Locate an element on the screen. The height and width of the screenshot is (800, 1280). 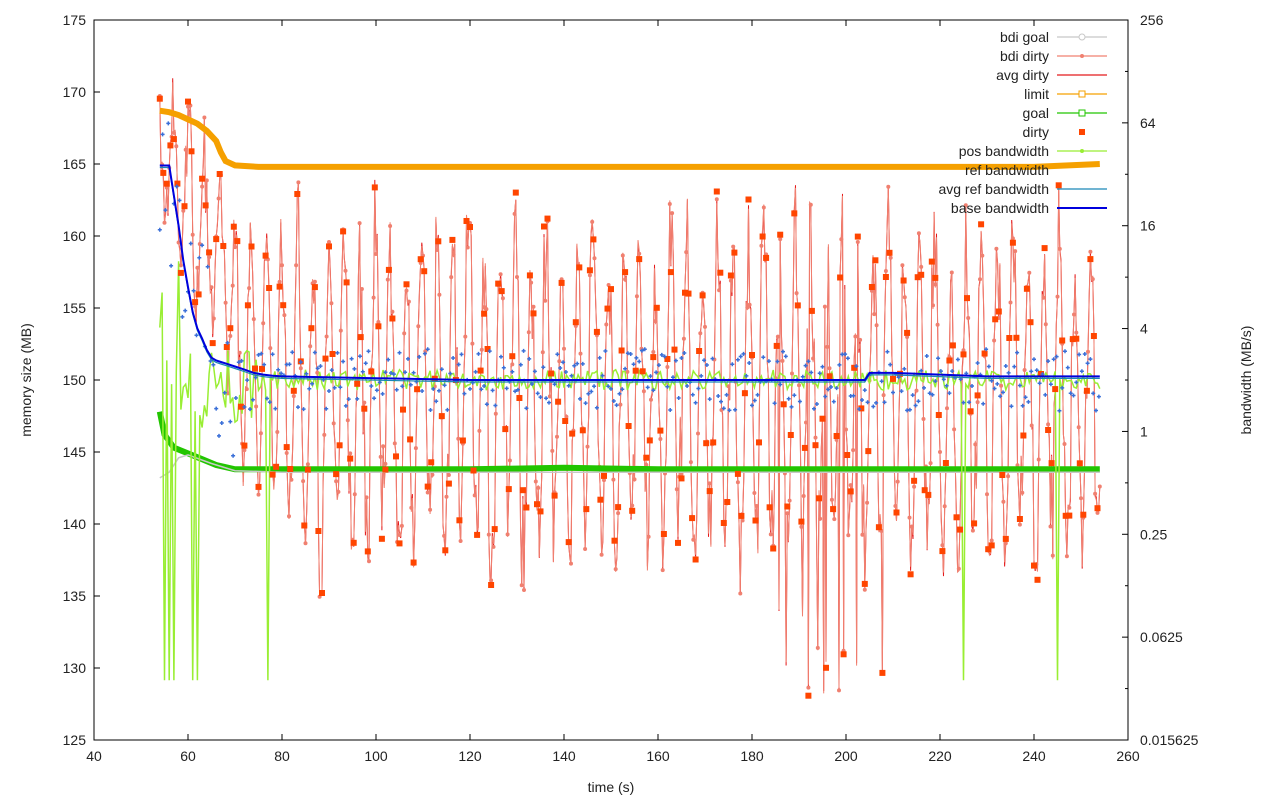
legend-label: pos bandwidth is located at coordinates (1004, 151).